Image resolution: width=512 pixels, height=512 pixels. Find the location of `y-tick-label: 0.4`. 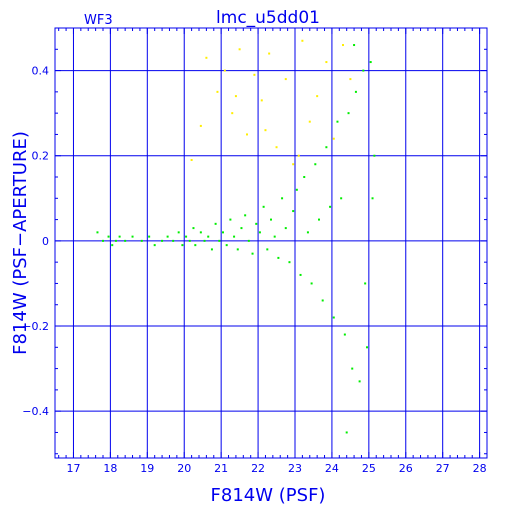

y-tick-label: 0.4 is located at coordinates (41, 71).